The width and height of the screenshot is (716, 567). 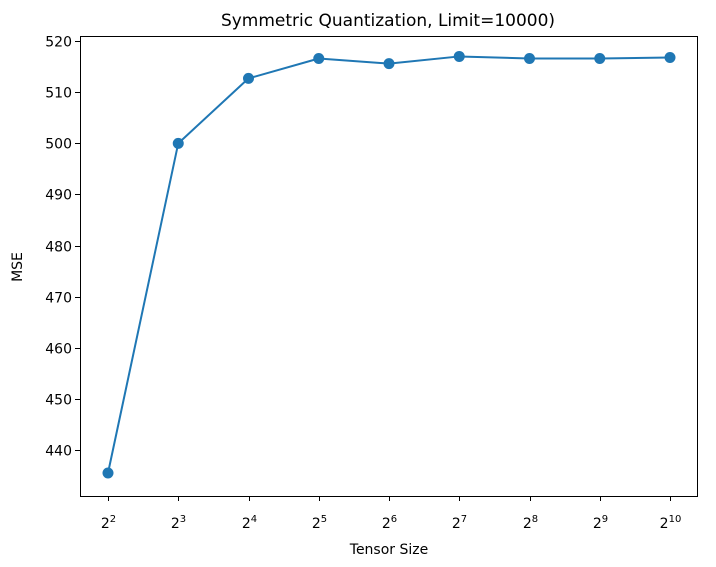 I want to click on x-tick-exponent: 2, so click(x=113, y=519).